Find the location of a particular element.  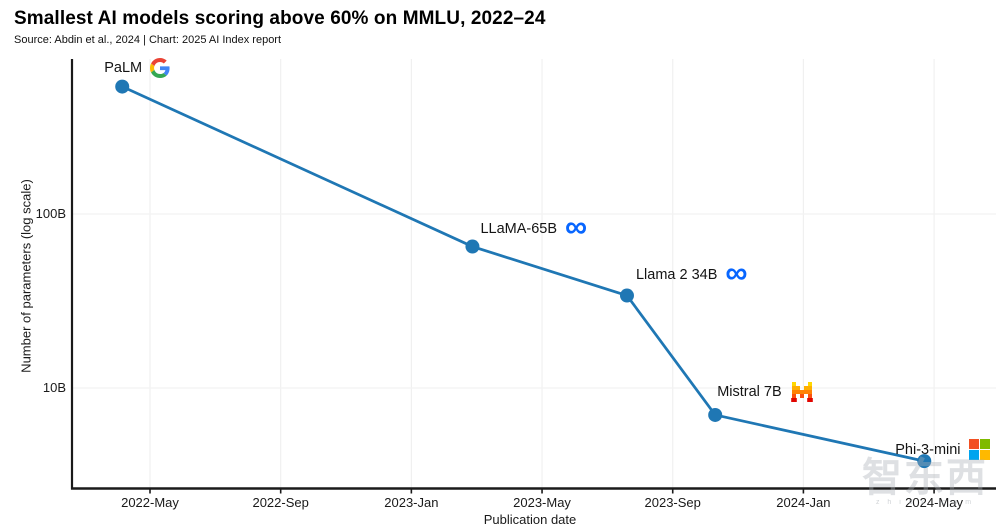

x-tick-label: 2024-May is located at coordinates (934, 502).